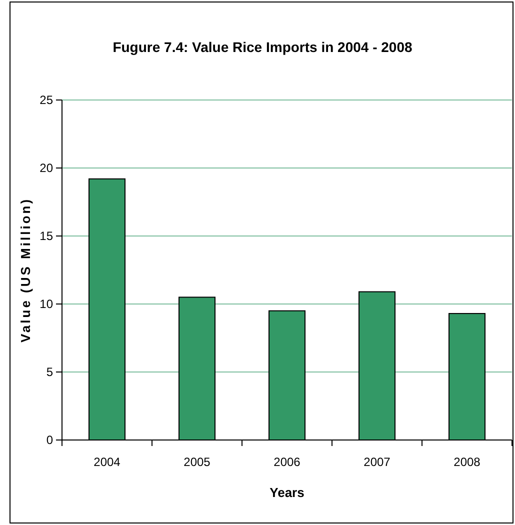  What do you see at coordinates (47, 303) in the screenshot?
I see `y-tick-label: 10` at bounding box center [47, 303].